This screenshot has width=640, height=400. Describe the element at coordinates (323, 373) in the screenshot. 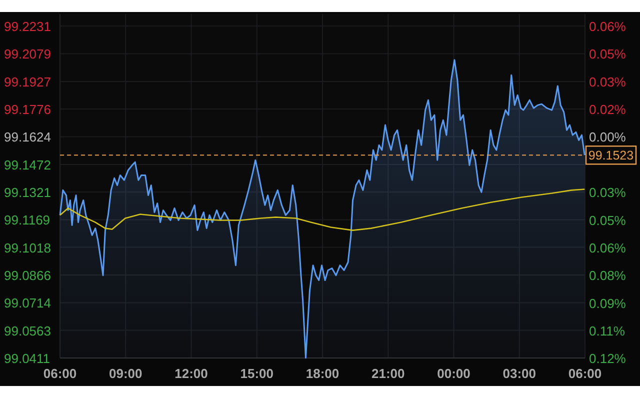

I see `x-tick-label: 18:00` at that location.